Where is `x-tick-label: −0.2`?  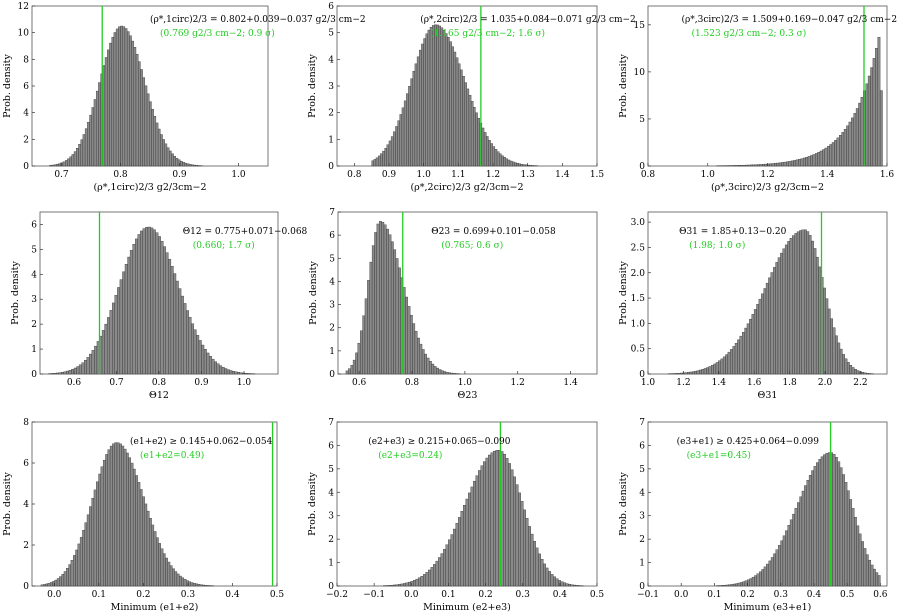
x-tick-label: −0.2 is located at coordinates (337, 595).